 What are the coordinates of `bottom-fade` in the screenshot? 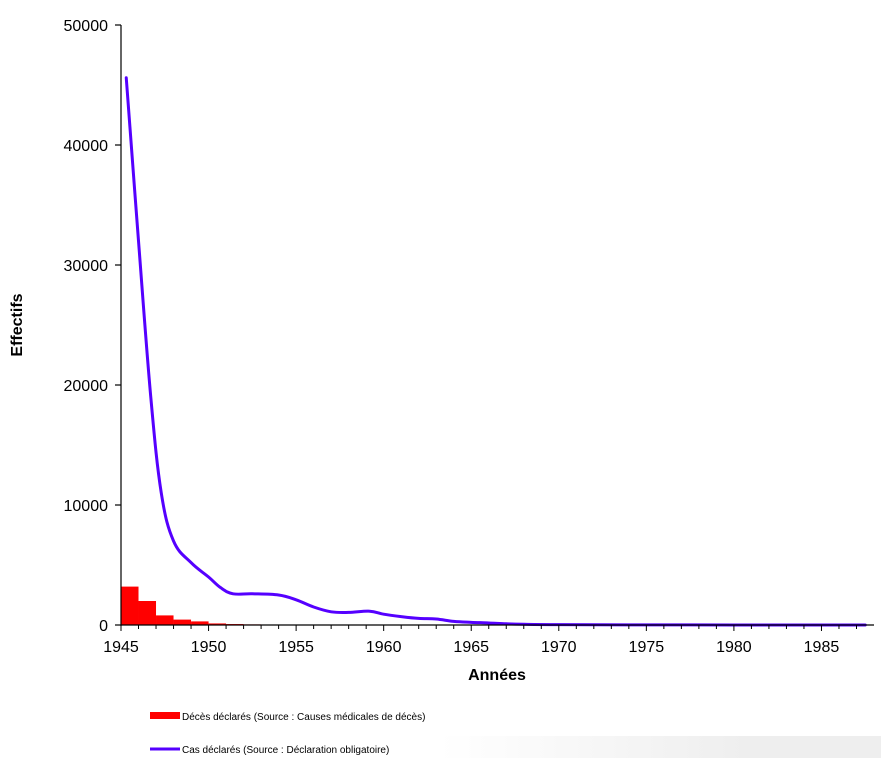 It's located at (660, 747).